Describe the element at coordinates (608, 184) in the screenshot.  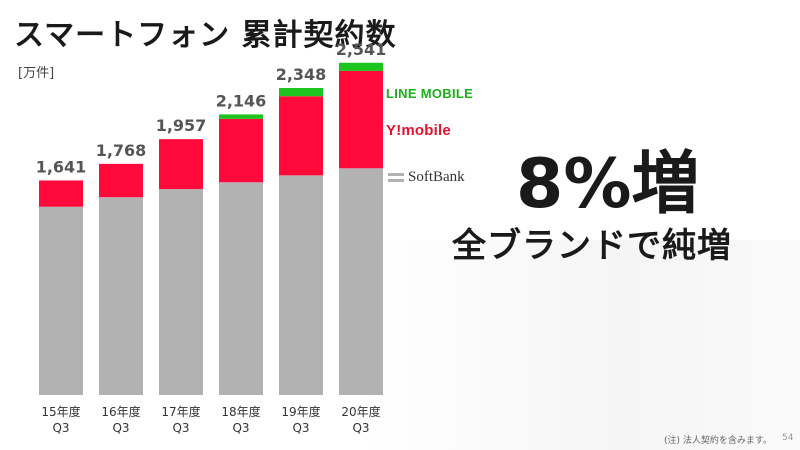
I see `headline: 8%増` at that location.